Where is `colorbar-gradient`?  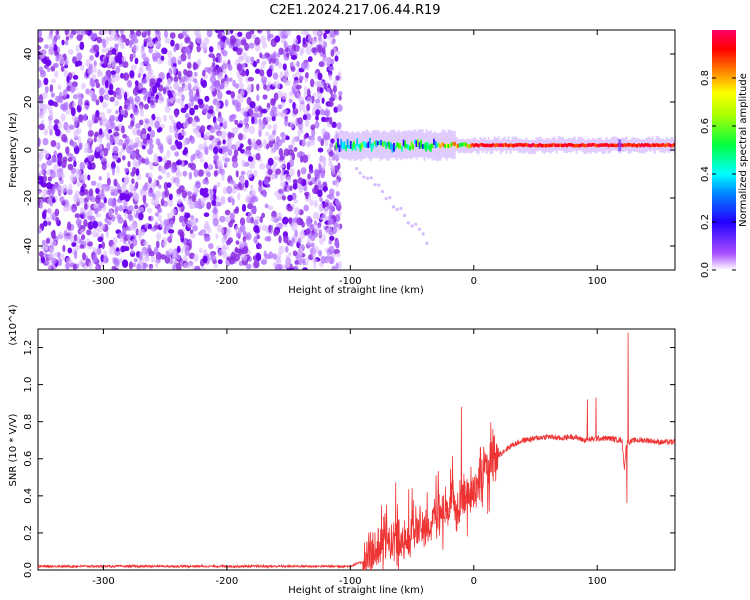 colorbar-gradient is located at coordinates (724, 150).